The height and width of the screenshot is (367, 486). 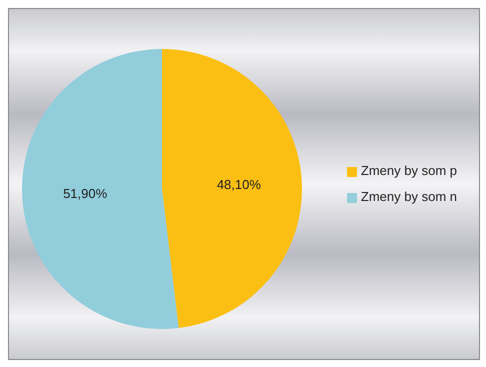 I want to click on data-label: 48,10%, so click(x=239, y=184).